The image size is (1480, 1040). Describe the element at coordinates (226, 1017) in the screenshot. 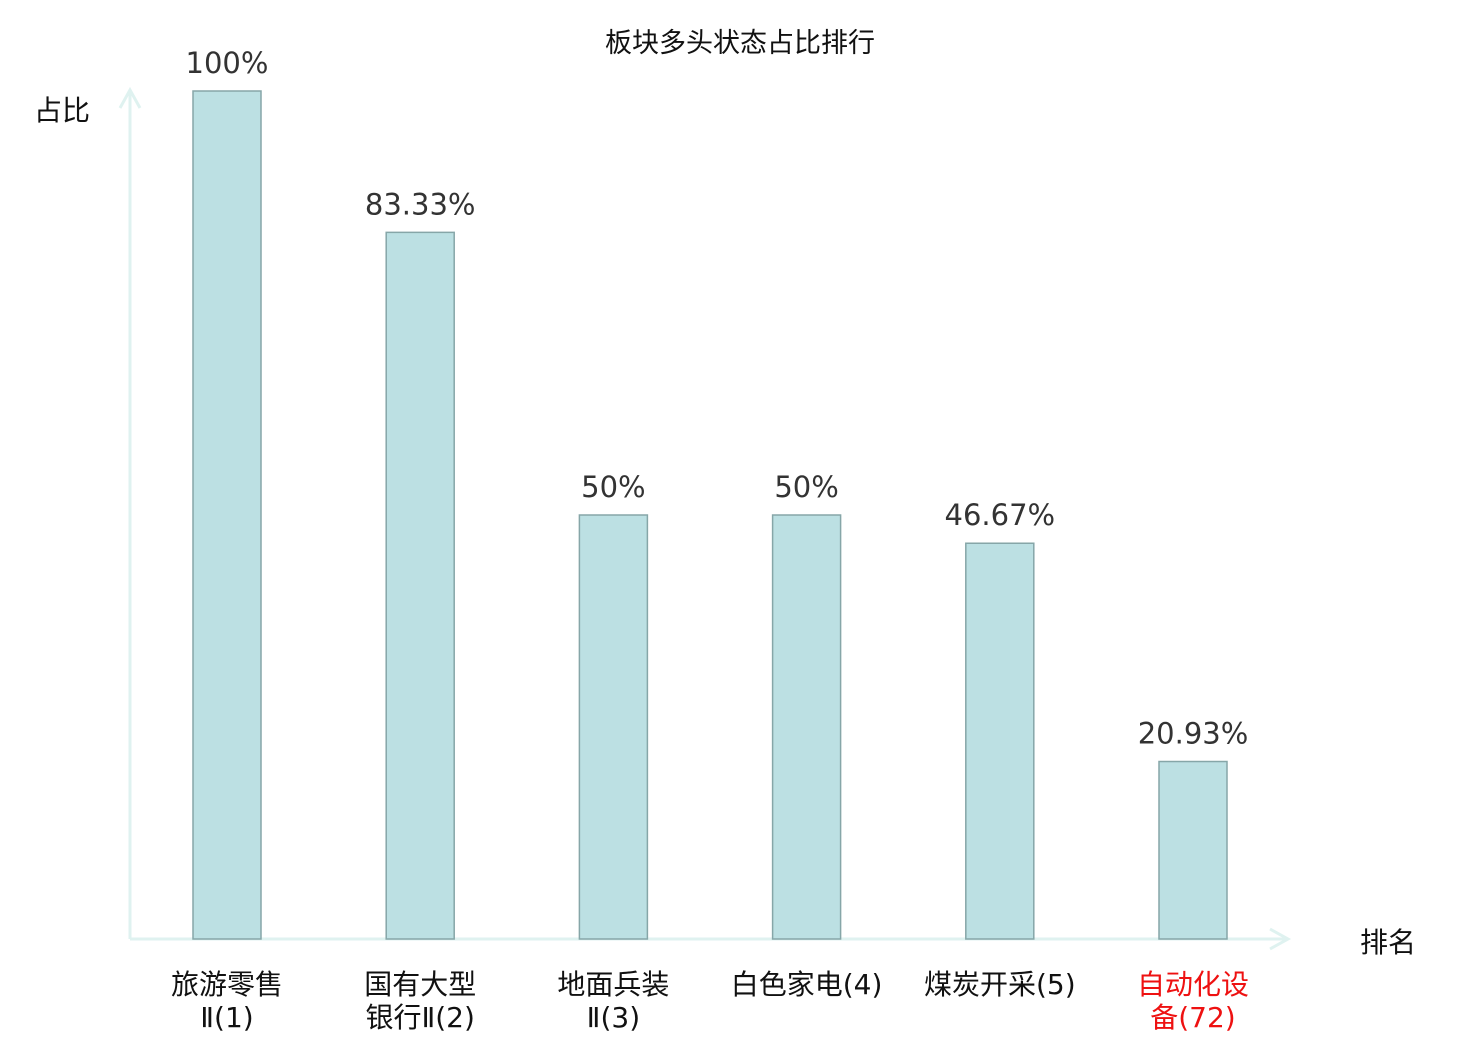

I see `x-tick-label: Ⅱ(1)` at that location.